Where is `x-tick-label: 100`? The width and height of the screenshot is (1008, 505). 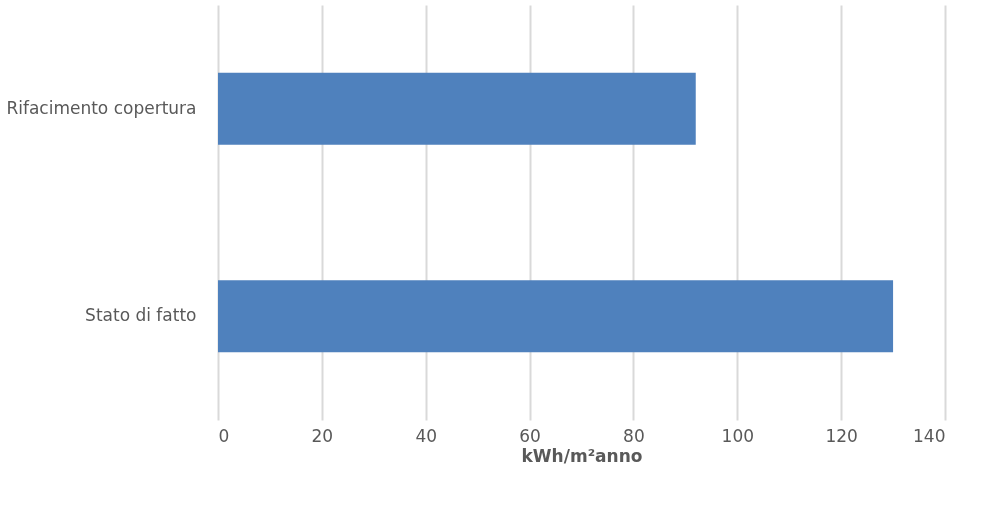 x-tick-label: 100 is located at coordinates (738, 435).